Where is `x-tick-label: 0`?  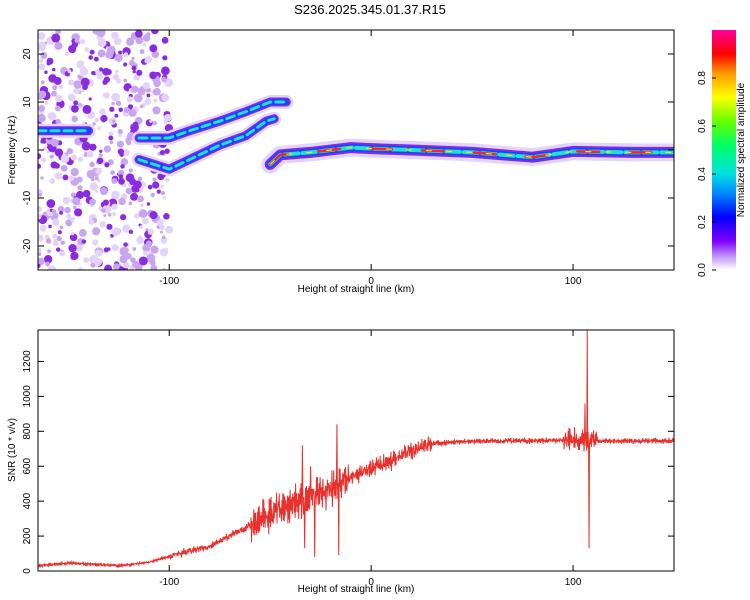
x-tick-label: 0 is located at coordinates (371, 281).